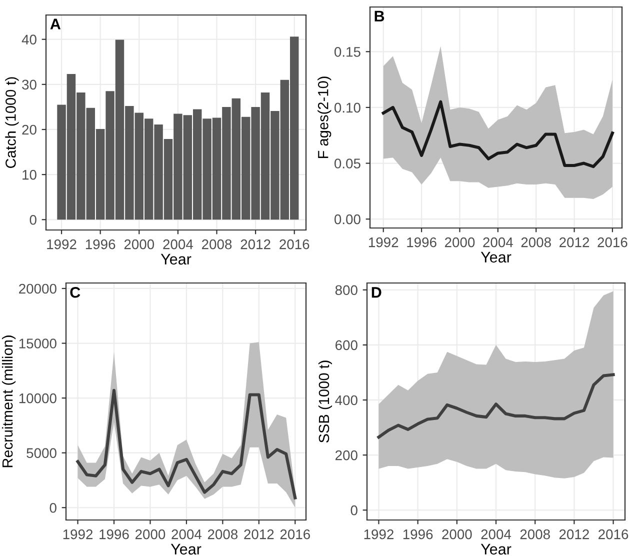 This screenshot has height=557, width=630. What do you see at coordinates (37, 289) in the screenshot?
I see `y-tick-label: 20000` at bounding box center [37, 289].